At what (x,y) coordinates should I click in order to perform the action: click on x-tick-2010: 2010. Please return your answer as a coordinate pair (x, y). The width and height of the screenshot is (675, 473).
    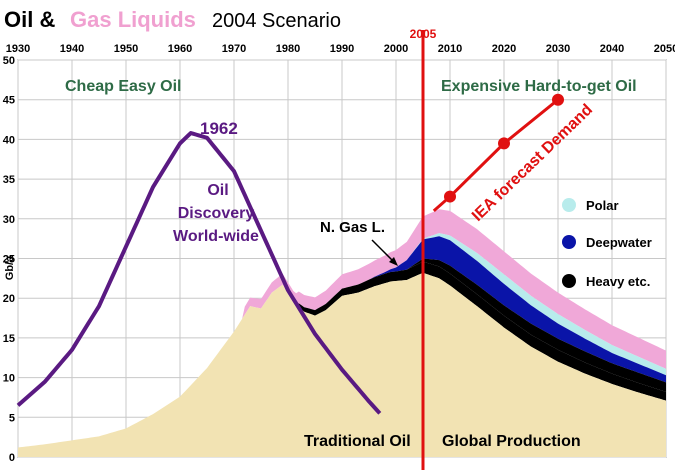
    Looking at the image, I should click on (450, 49).